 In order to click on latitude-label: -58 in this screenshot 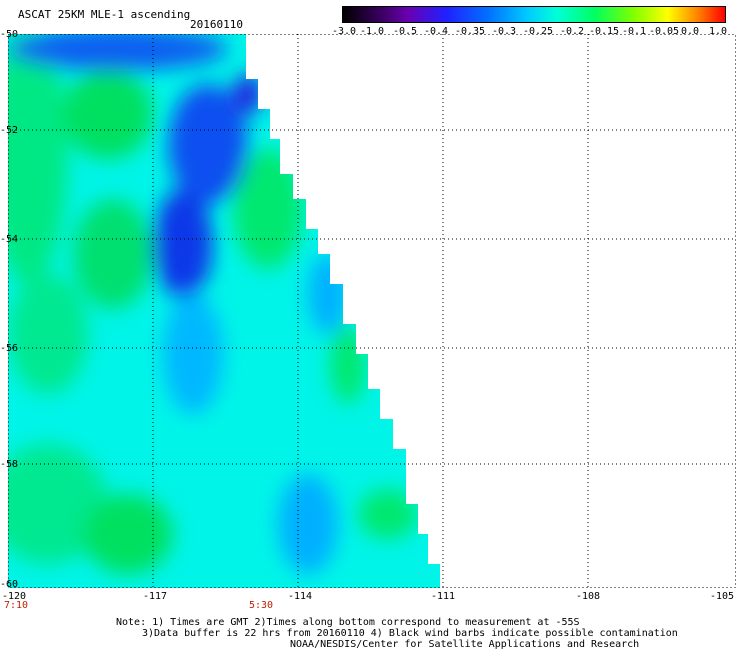, I will do `click(9, 464)`.